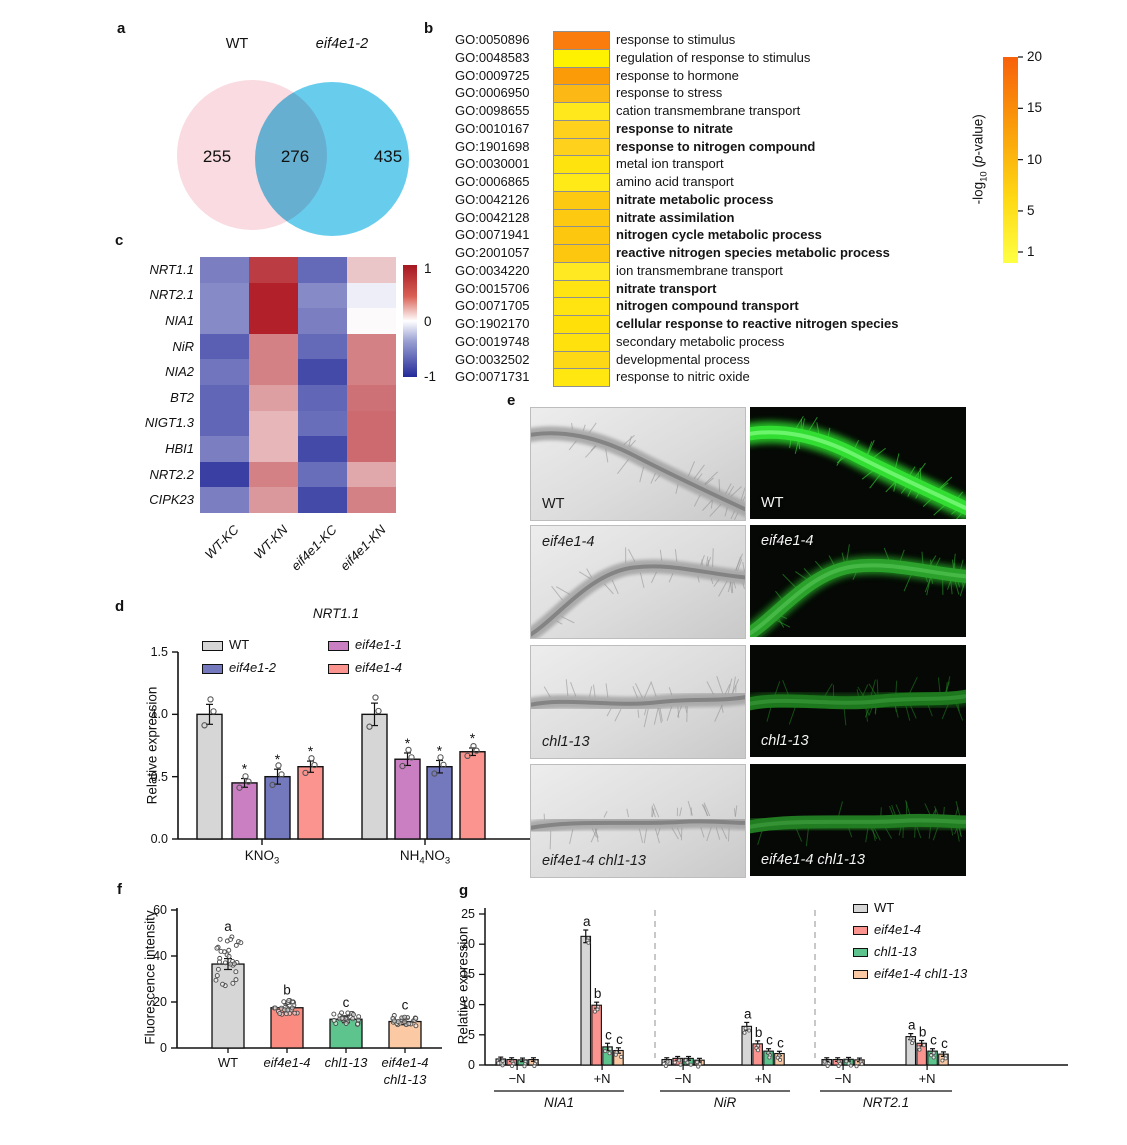  I want to click on venn-right-title: eif4e1-2, so click(342, 44).